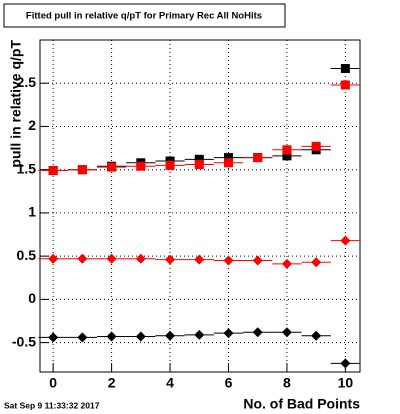  Describe the element at coordinates (53, 383) in the screenshot. I see `x-tick-label: 0` at that location.